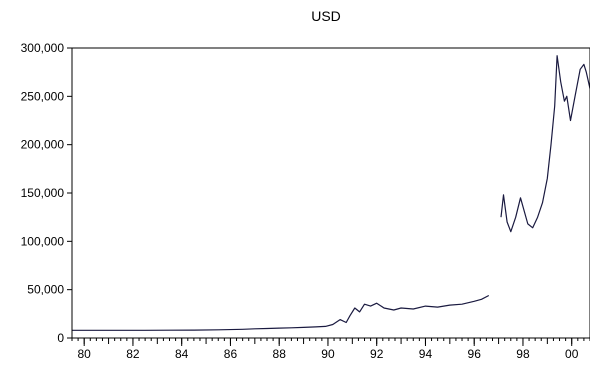  I want to click on y-tick-label: 200,000, so click(43, 145).